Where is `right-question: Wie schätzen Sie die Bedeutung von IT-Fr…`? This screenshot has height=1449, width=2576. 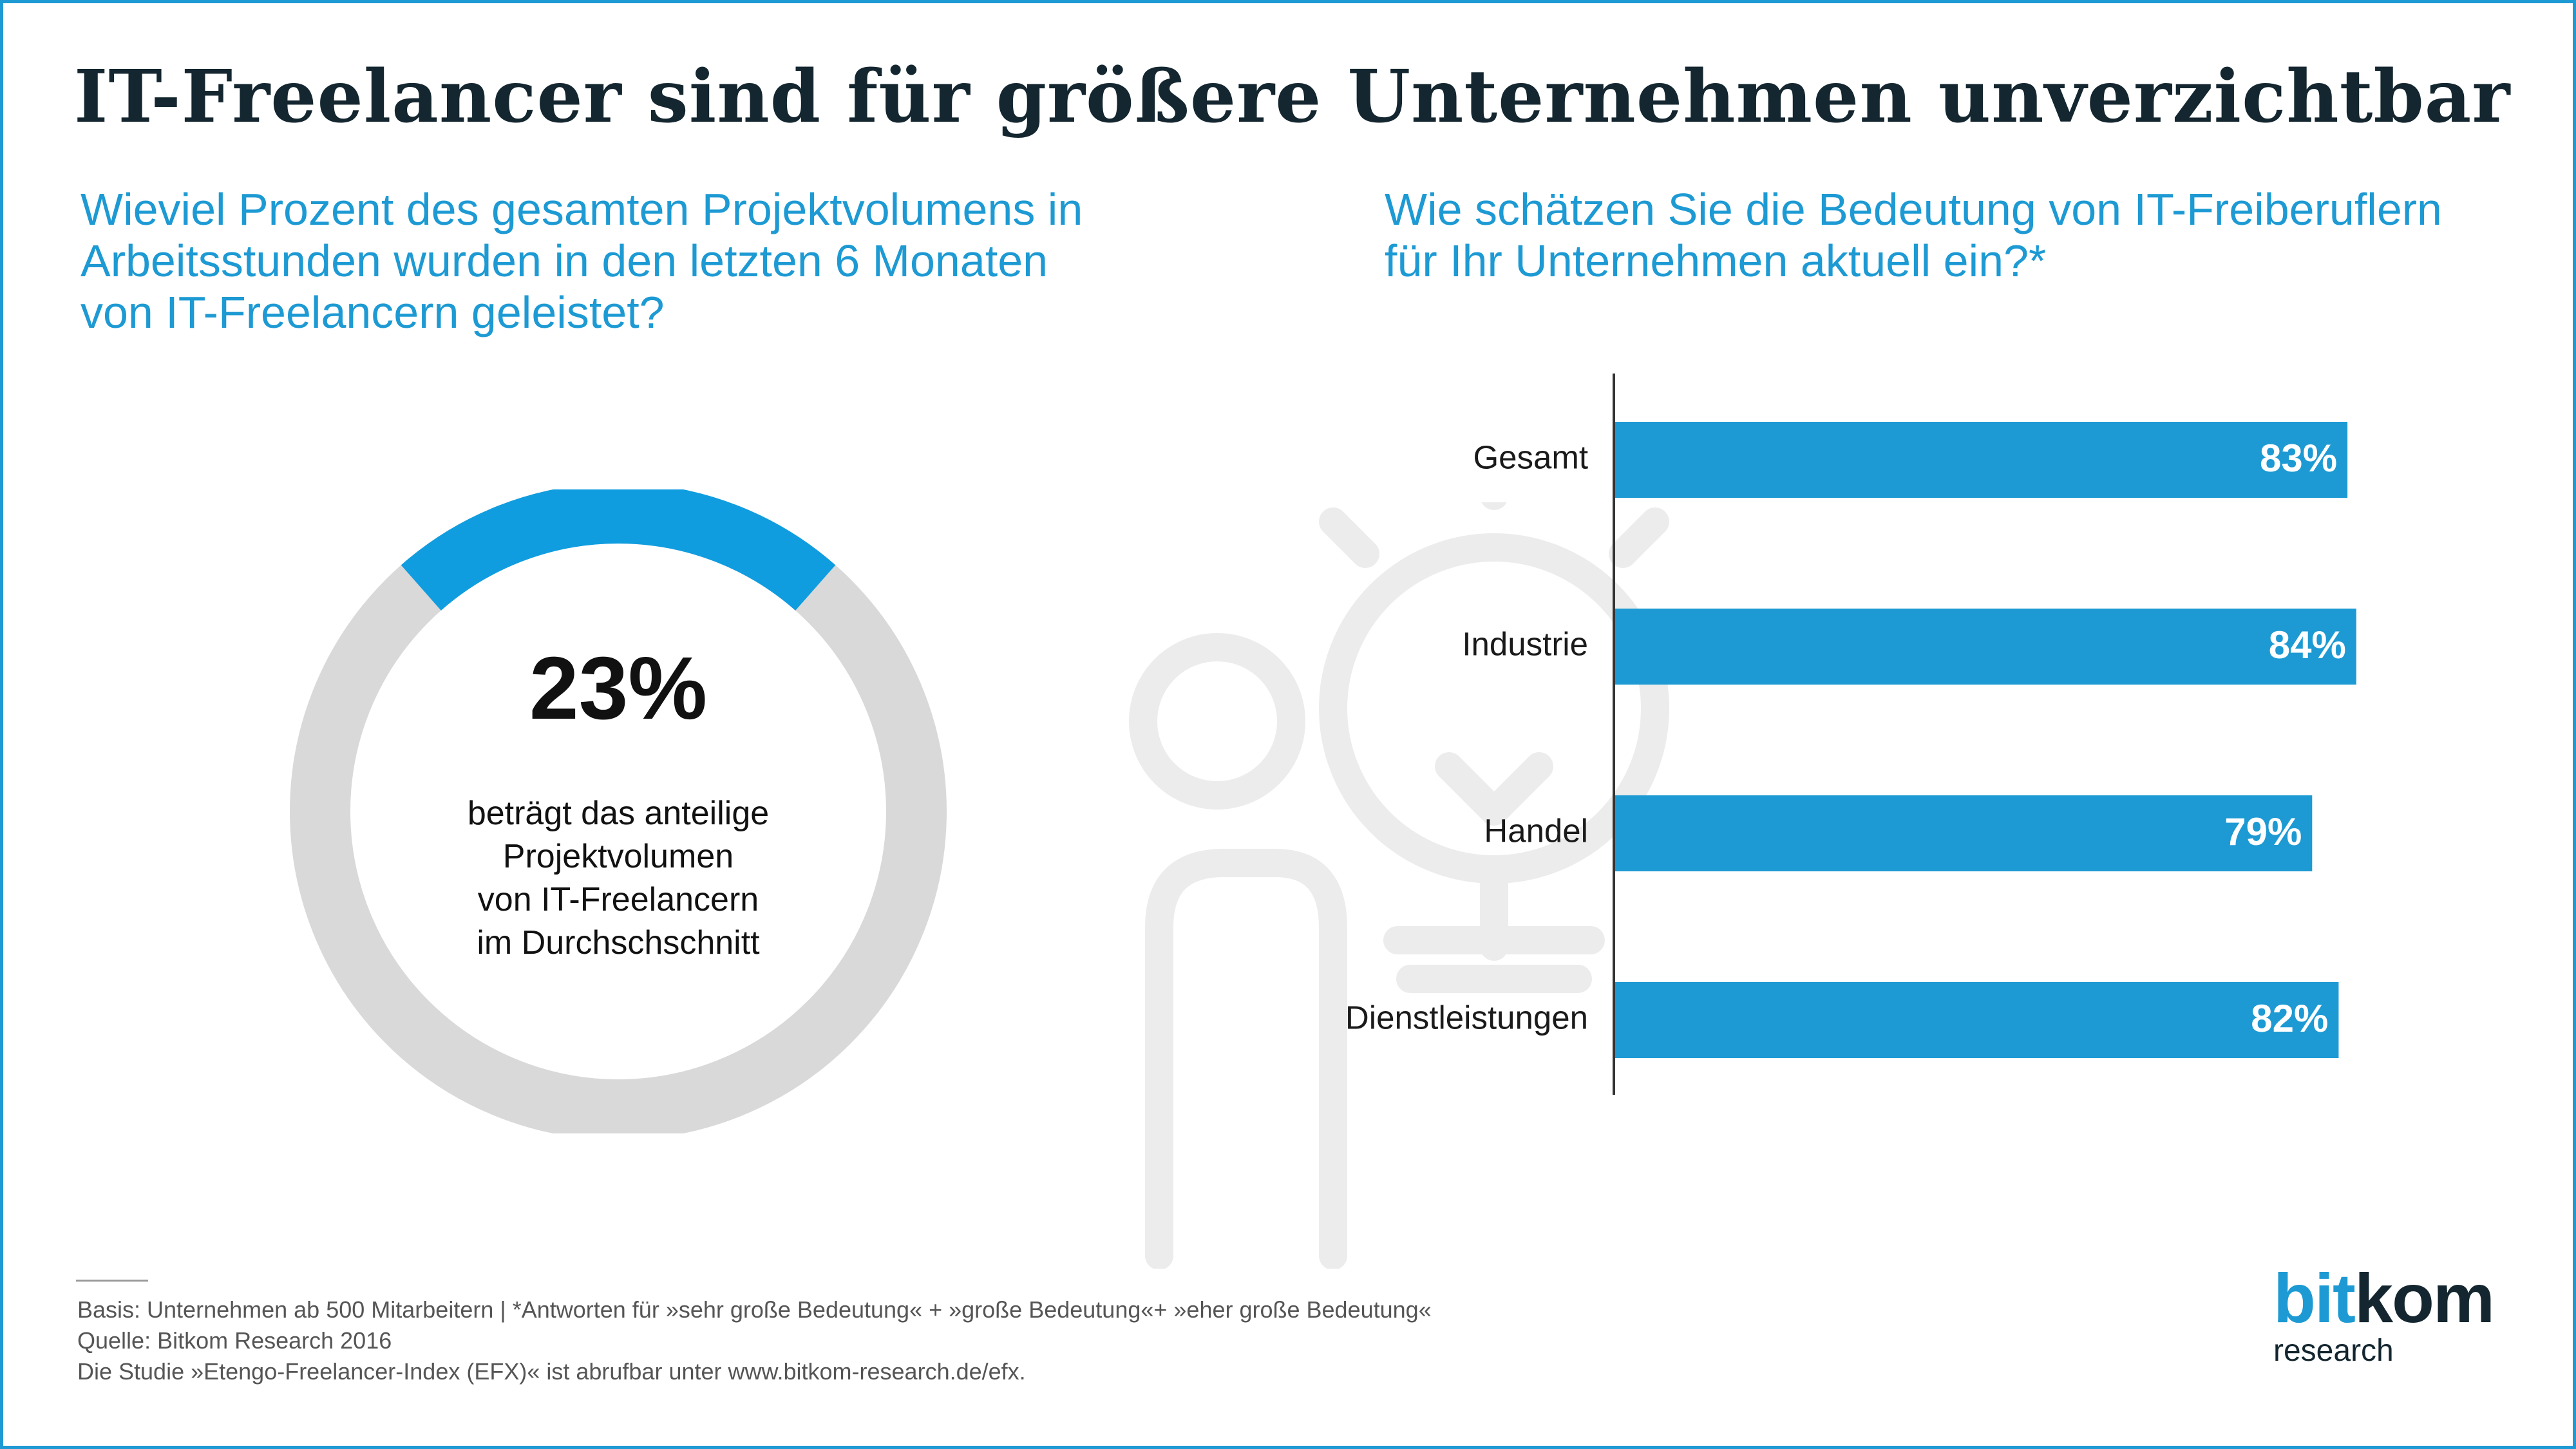
right-question: Wie schätzen Sie die Bedeutung von IT-Fr… is located at coordinates (1948, 235).